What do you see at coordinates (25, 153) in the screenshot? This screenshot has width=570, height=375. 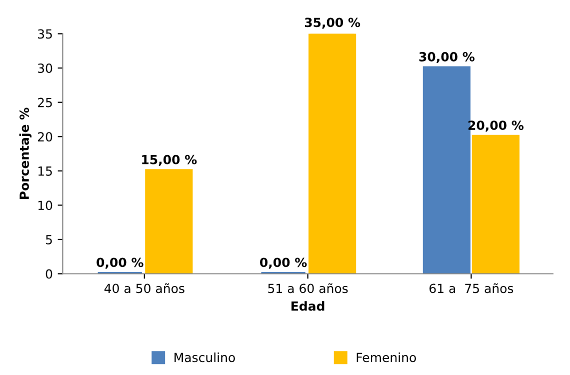 I see `y-axis-title: Porcentaje %` at bounding box center [25, 153].